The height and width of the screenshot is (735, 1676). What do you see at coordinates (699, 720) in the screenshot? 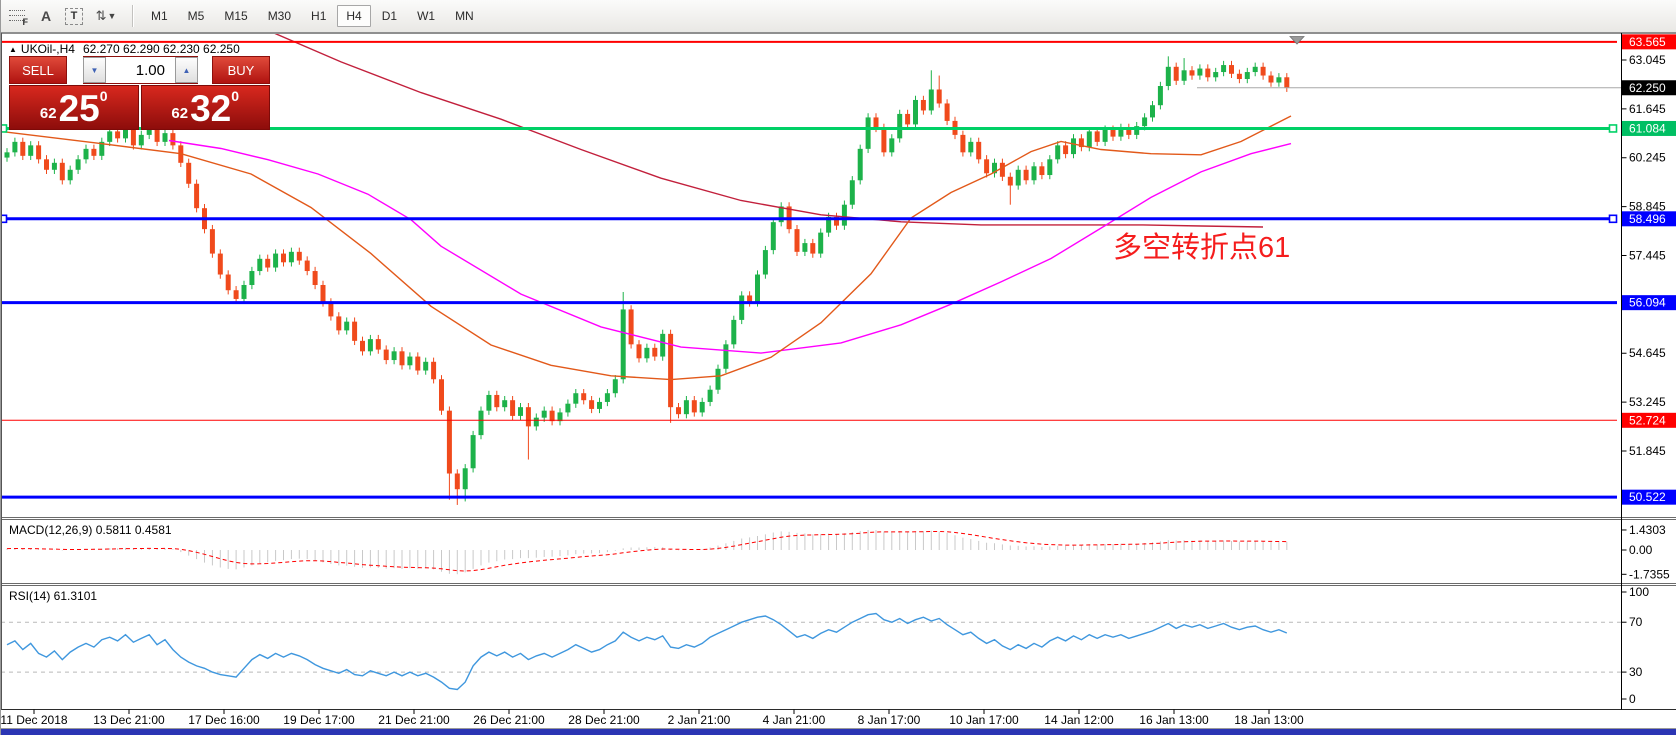
I see `time-axis-label: 2 Jan 21:00` at bounding box center [699, 720].